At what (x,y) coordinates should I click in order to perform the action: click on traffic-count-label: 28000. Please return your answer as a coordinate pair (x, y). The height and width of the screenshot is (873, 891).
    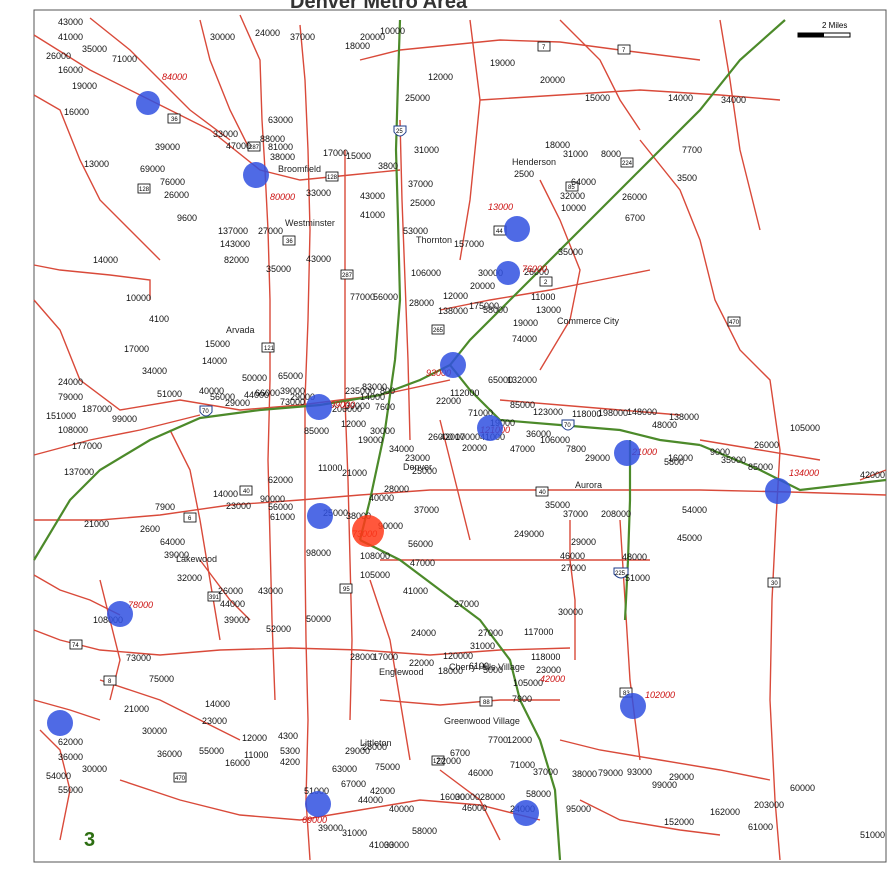
    Looking at the image, I should click on (374, 747).